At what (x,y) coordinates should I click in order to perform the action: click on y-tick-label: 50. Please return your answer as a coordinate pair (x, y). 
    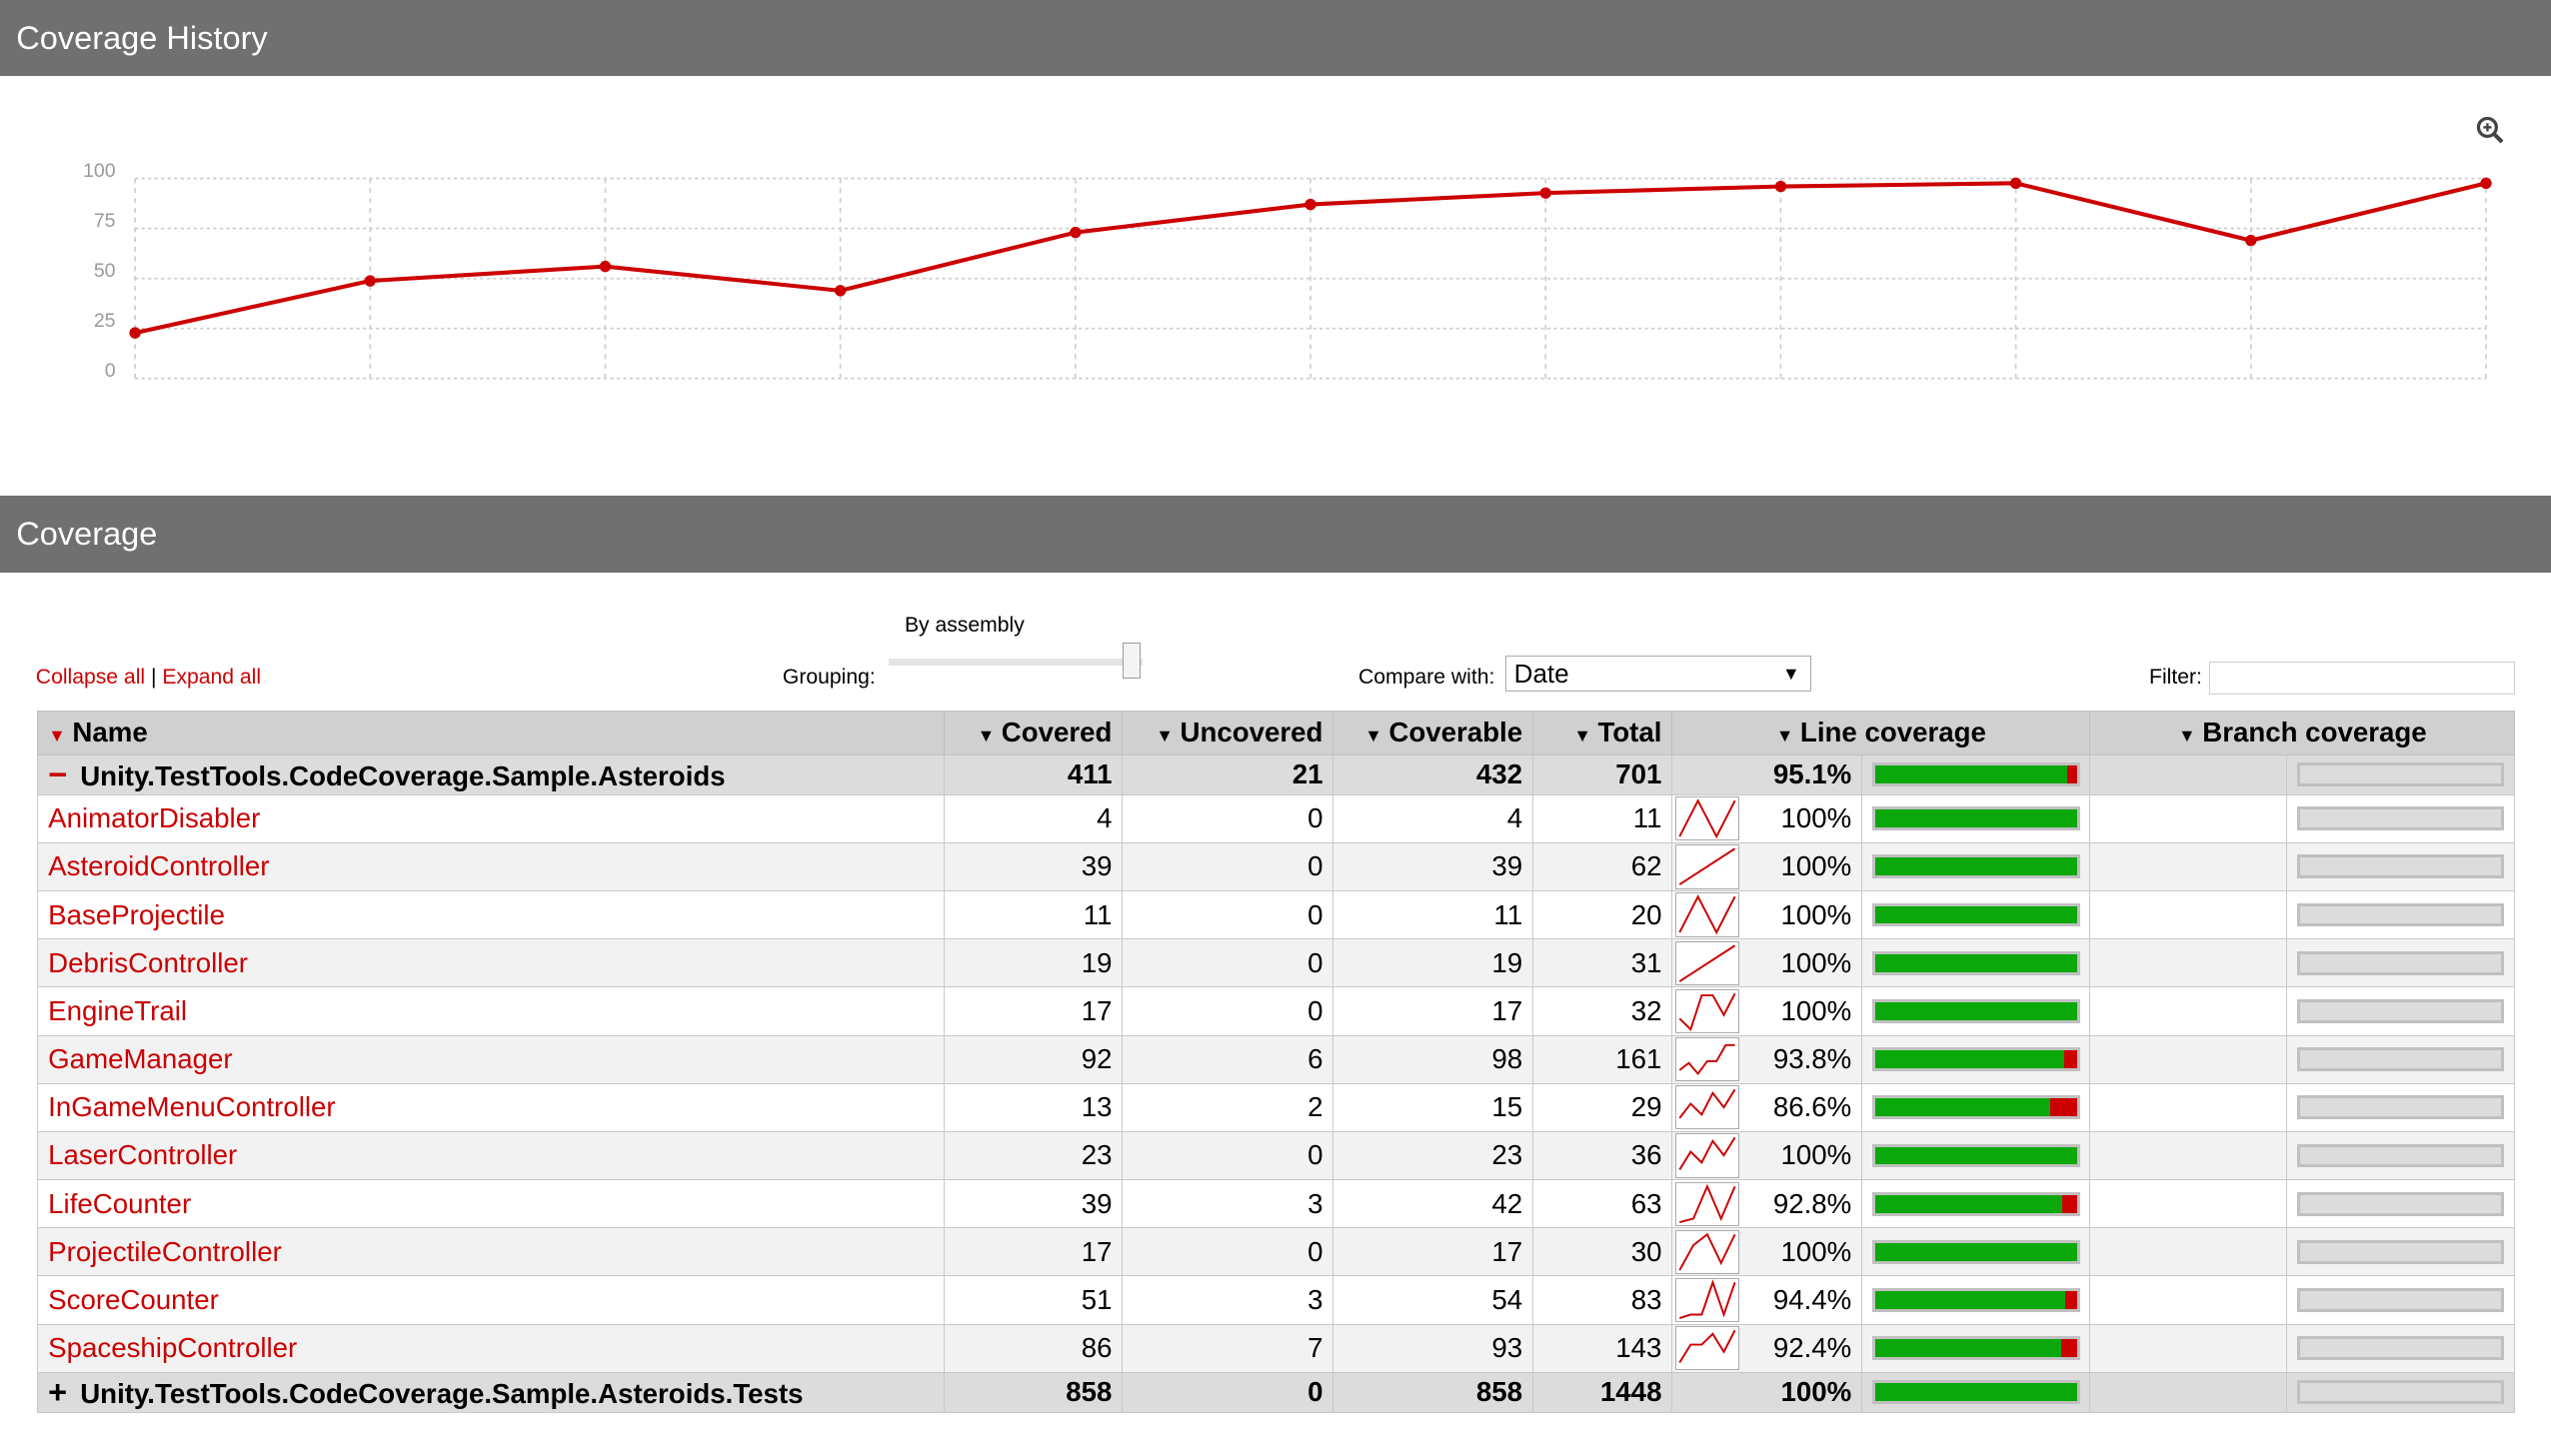
    Looking at the image, I should click on (105, 271).